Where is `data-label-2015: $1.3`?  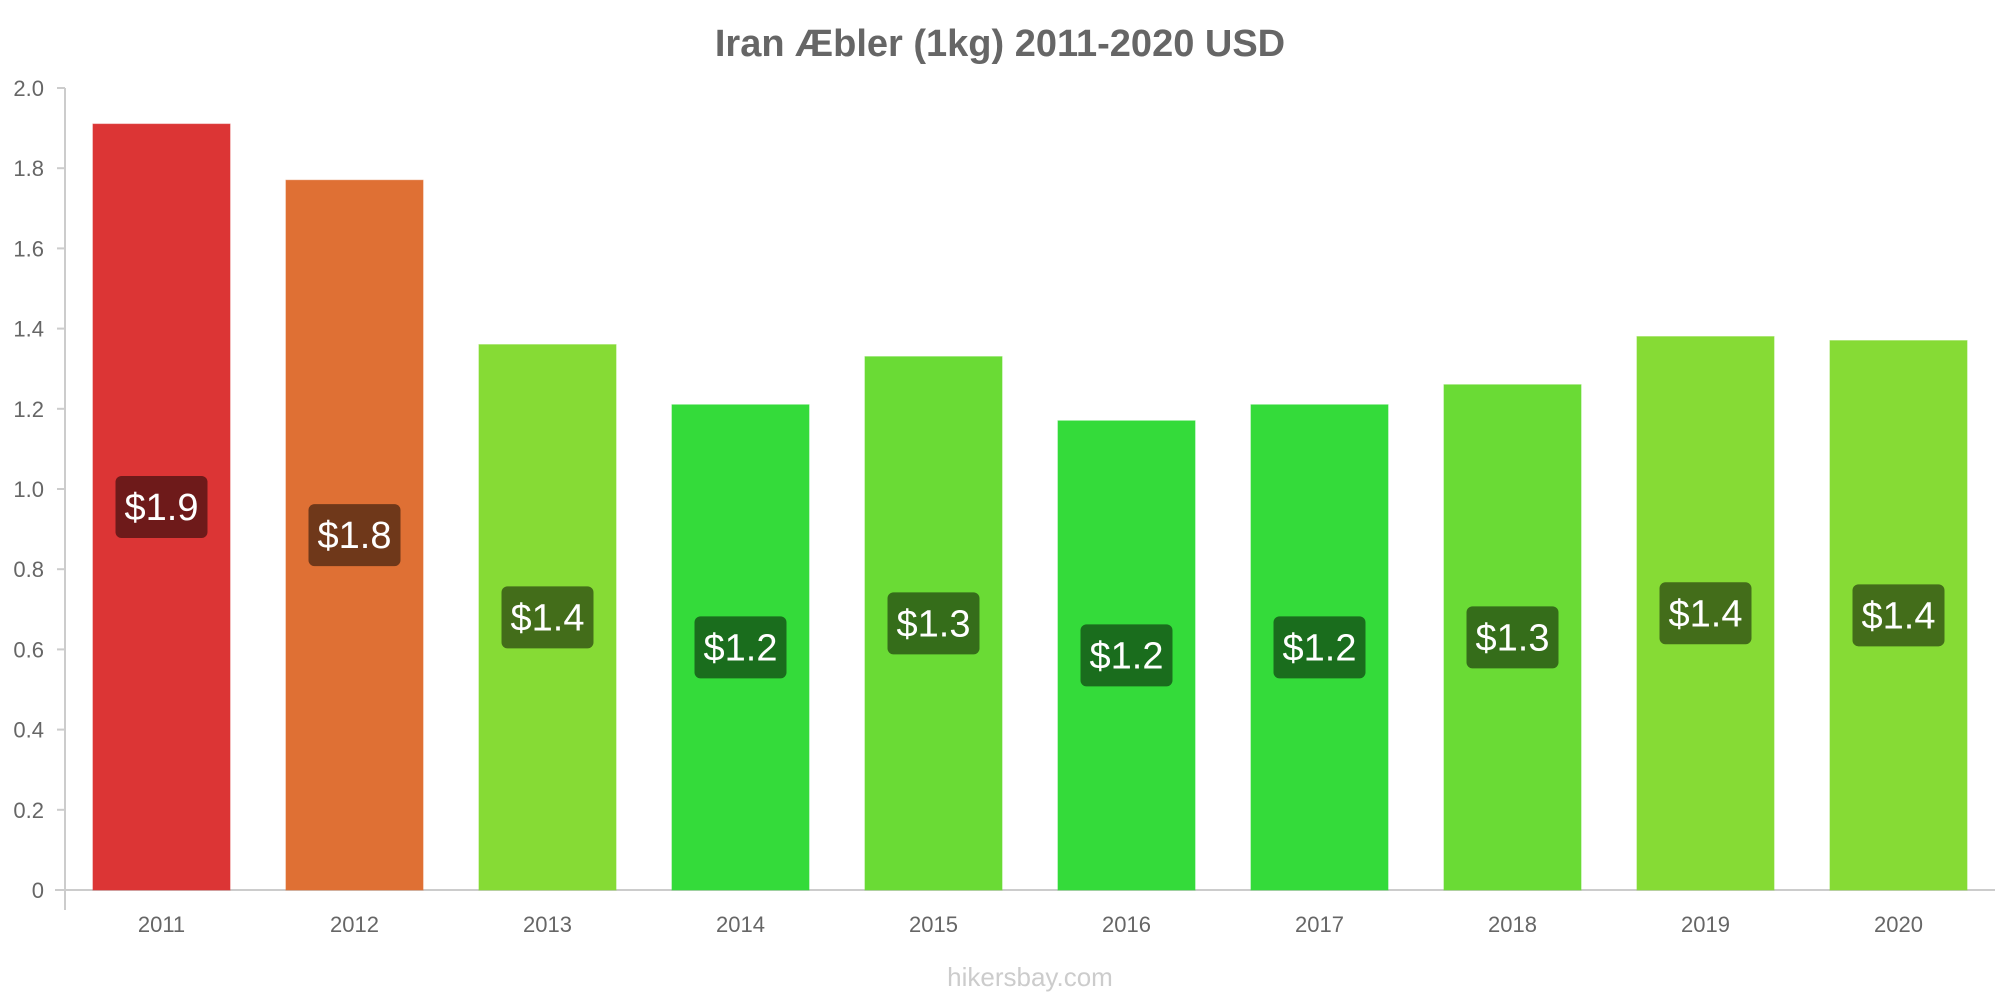
data-label-2015: $1.3 is located at coordinates (934, 624).